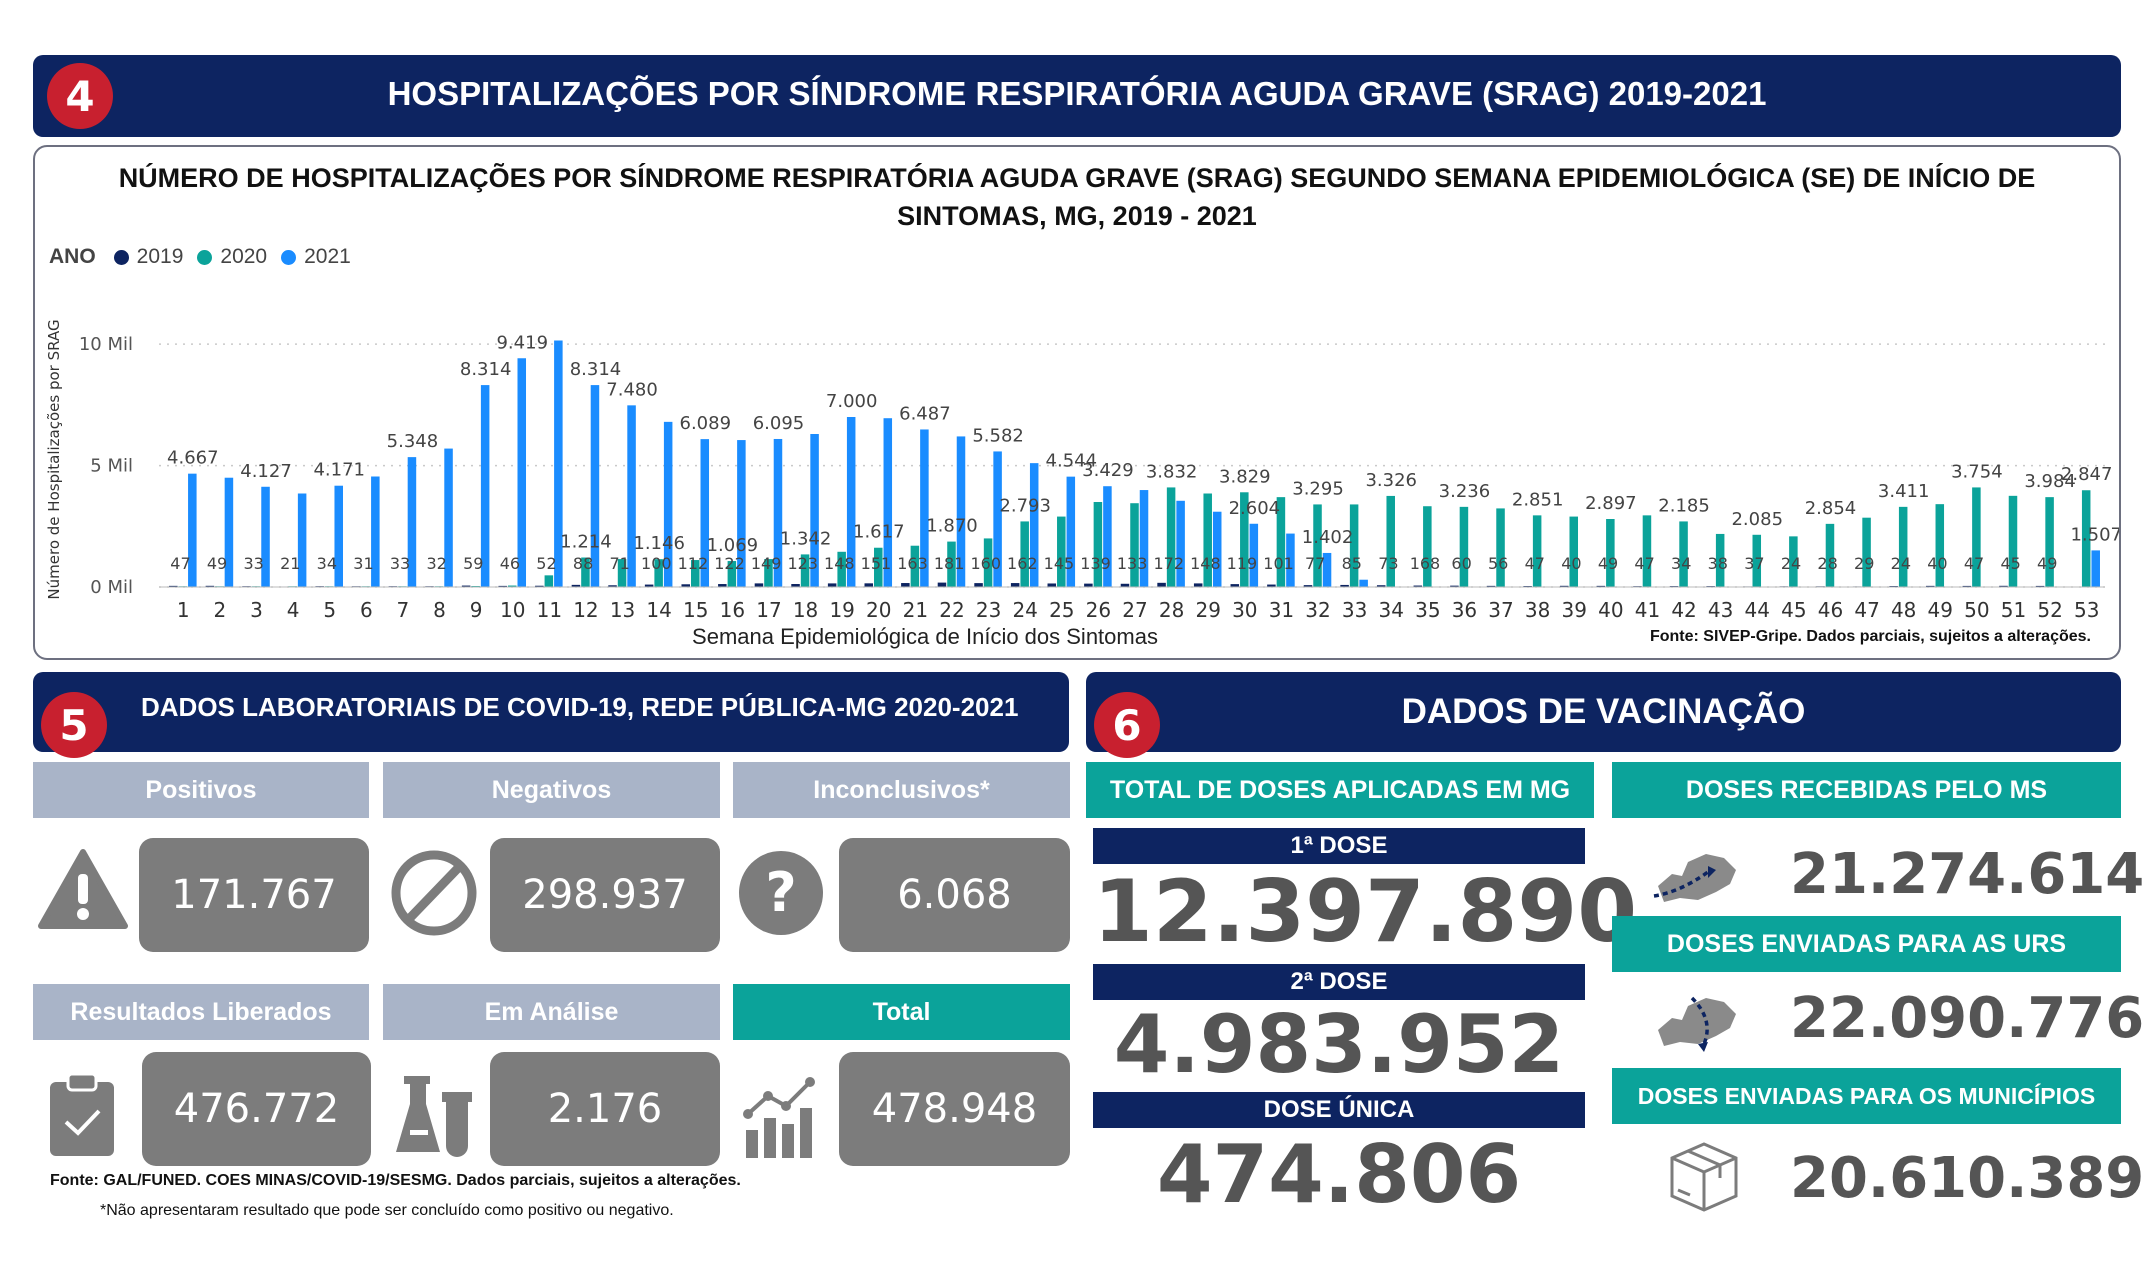  I want to click on resultados-liberados-value: 476.772, so click(256, 1109).